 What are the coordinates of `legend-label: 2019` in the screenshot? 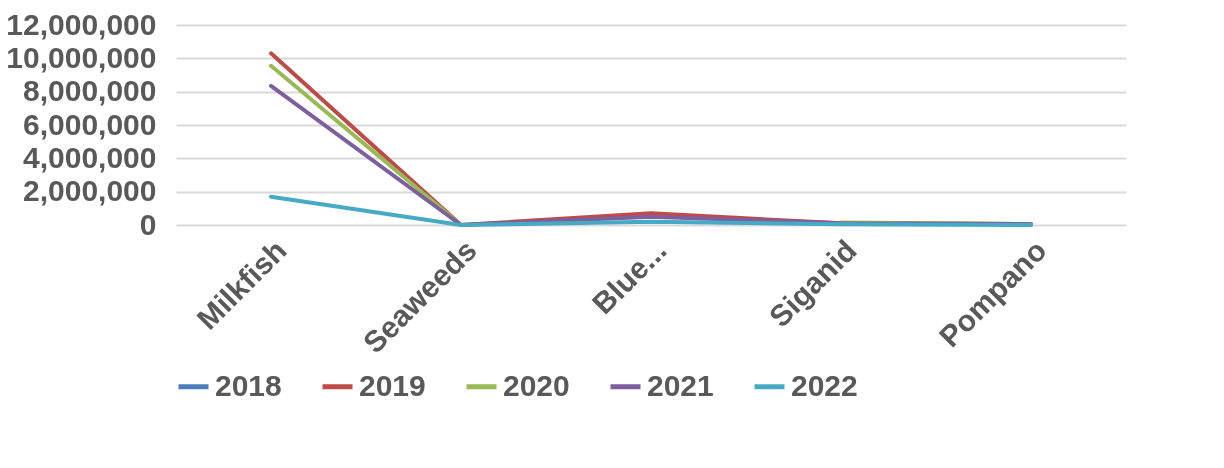 It's located at (392, 385).